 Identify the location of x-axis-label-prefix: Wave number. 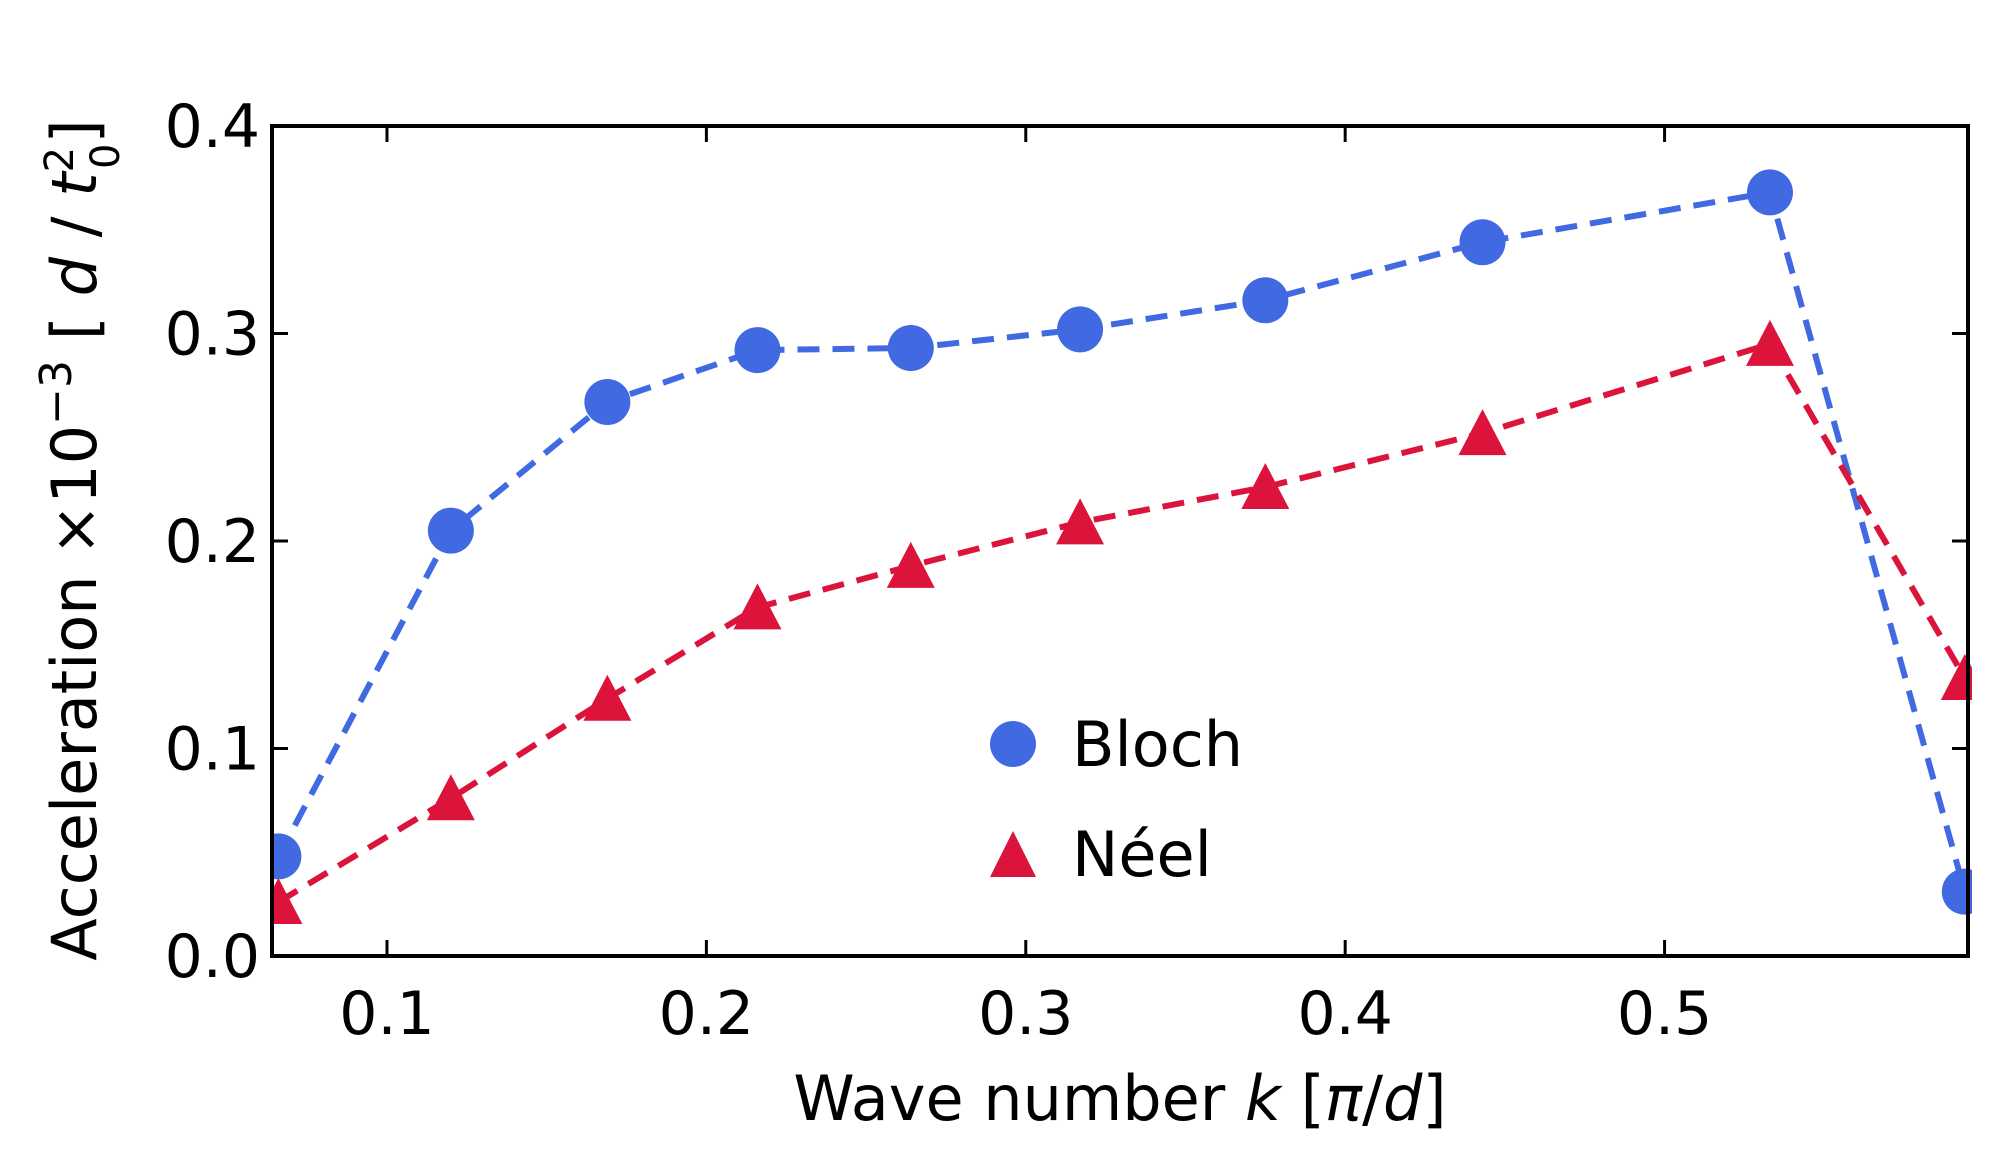
(1019, 1098).